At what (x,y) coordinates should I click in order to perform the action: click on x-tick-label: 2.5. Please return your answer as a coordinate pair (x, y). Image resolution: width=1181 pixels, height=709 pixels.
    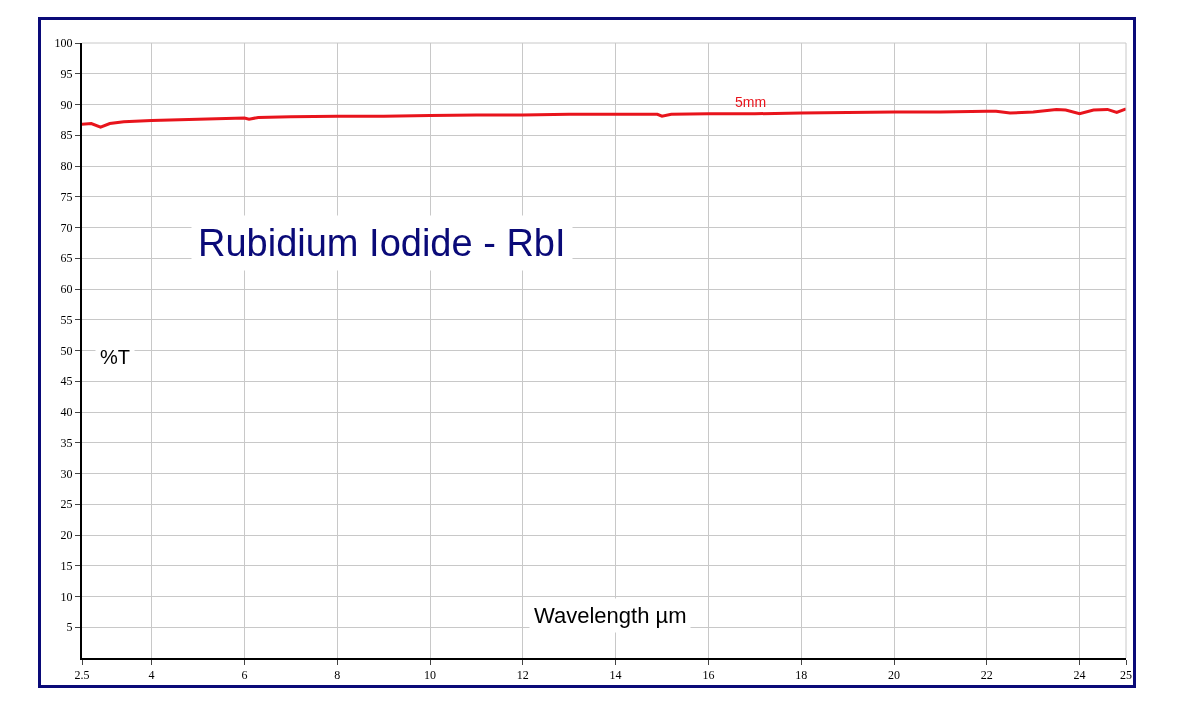
    Looking at the image, I should click on (82, 675).